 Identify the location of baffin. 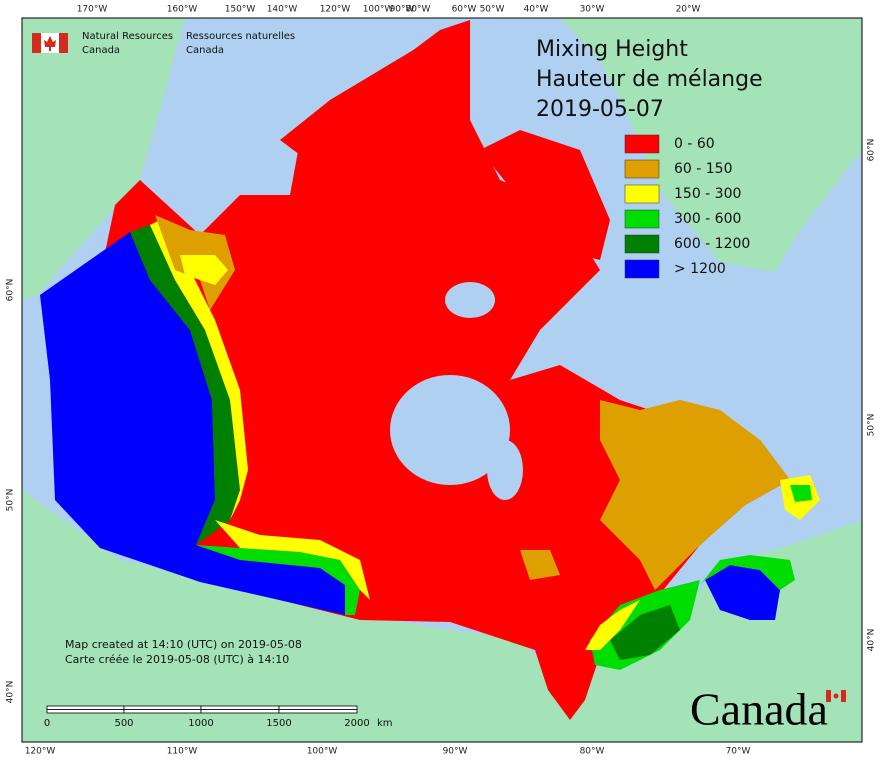
(545, 195).